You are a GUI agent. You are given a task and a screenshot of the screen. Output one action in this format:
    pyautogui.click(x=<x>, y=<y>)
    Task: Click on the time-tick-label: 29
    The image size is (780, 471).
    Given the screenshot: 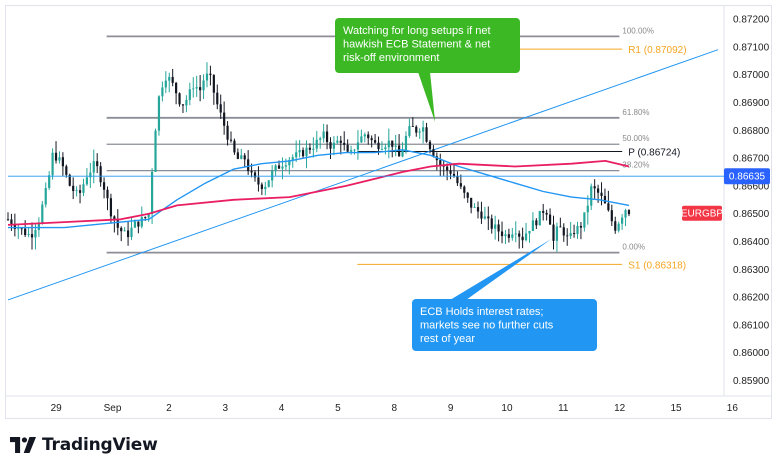 What is the action you would take?
    pyautogui.click(x=57, y=408)
    